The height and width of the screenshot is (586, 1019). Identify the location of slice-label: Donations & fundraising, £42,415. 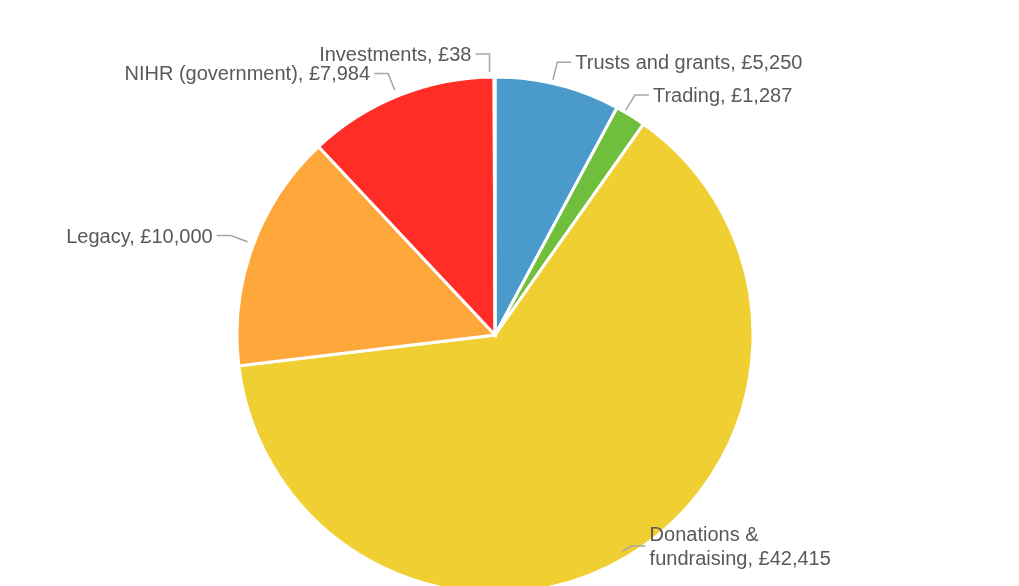
(740, 546).